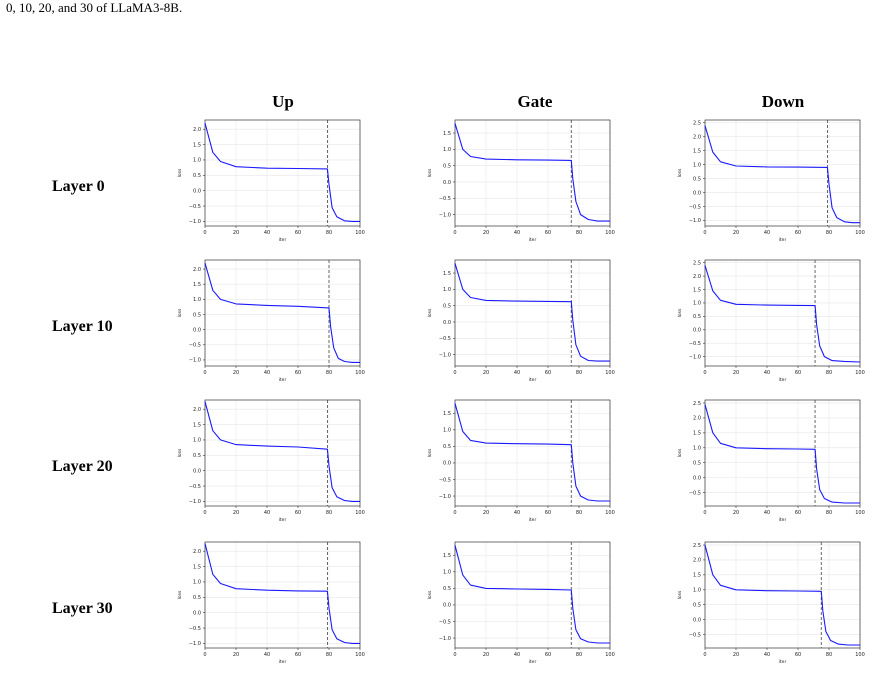  Describe the element at coordinates (78, 186) in the screenshot. I see `row-title-layer-0: Layer 0` at that location.